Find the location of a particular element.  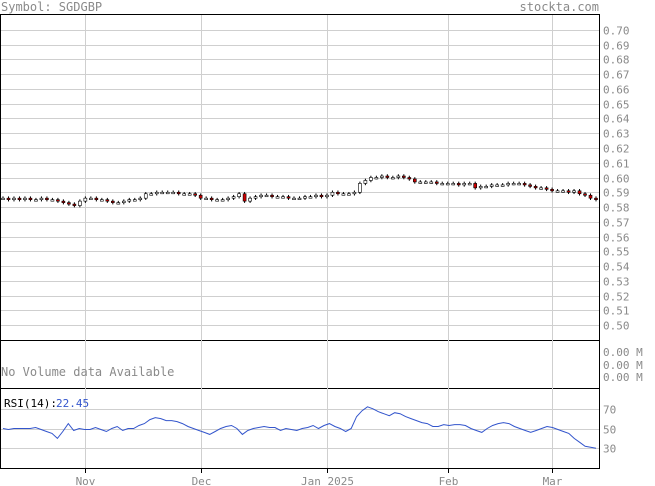

price-tick-label: 0.58 is located at coordinates (616, 208).